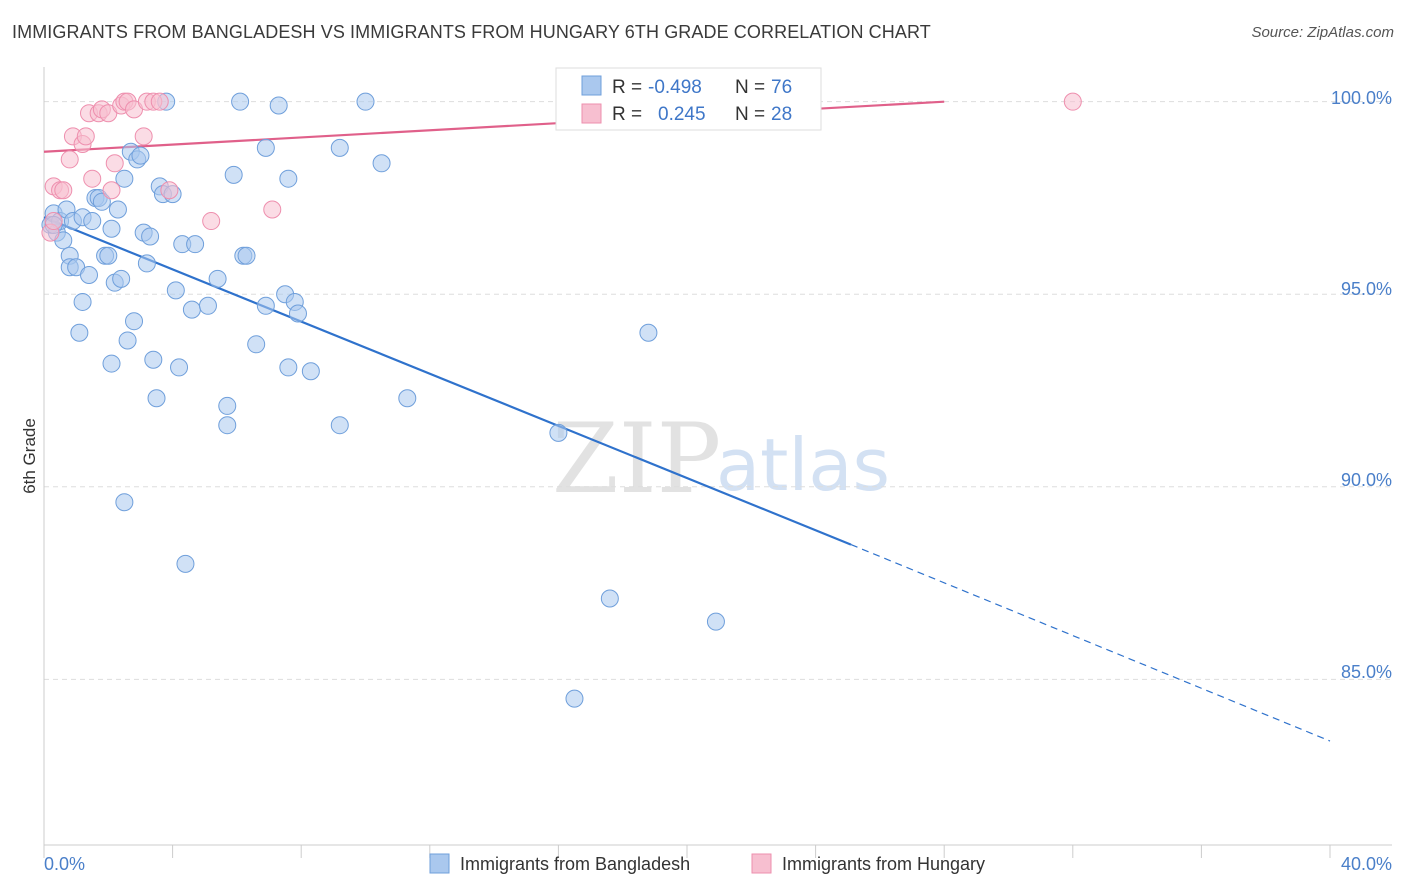  I want to click on stats-n-label-1: N =, so click(750, 87).